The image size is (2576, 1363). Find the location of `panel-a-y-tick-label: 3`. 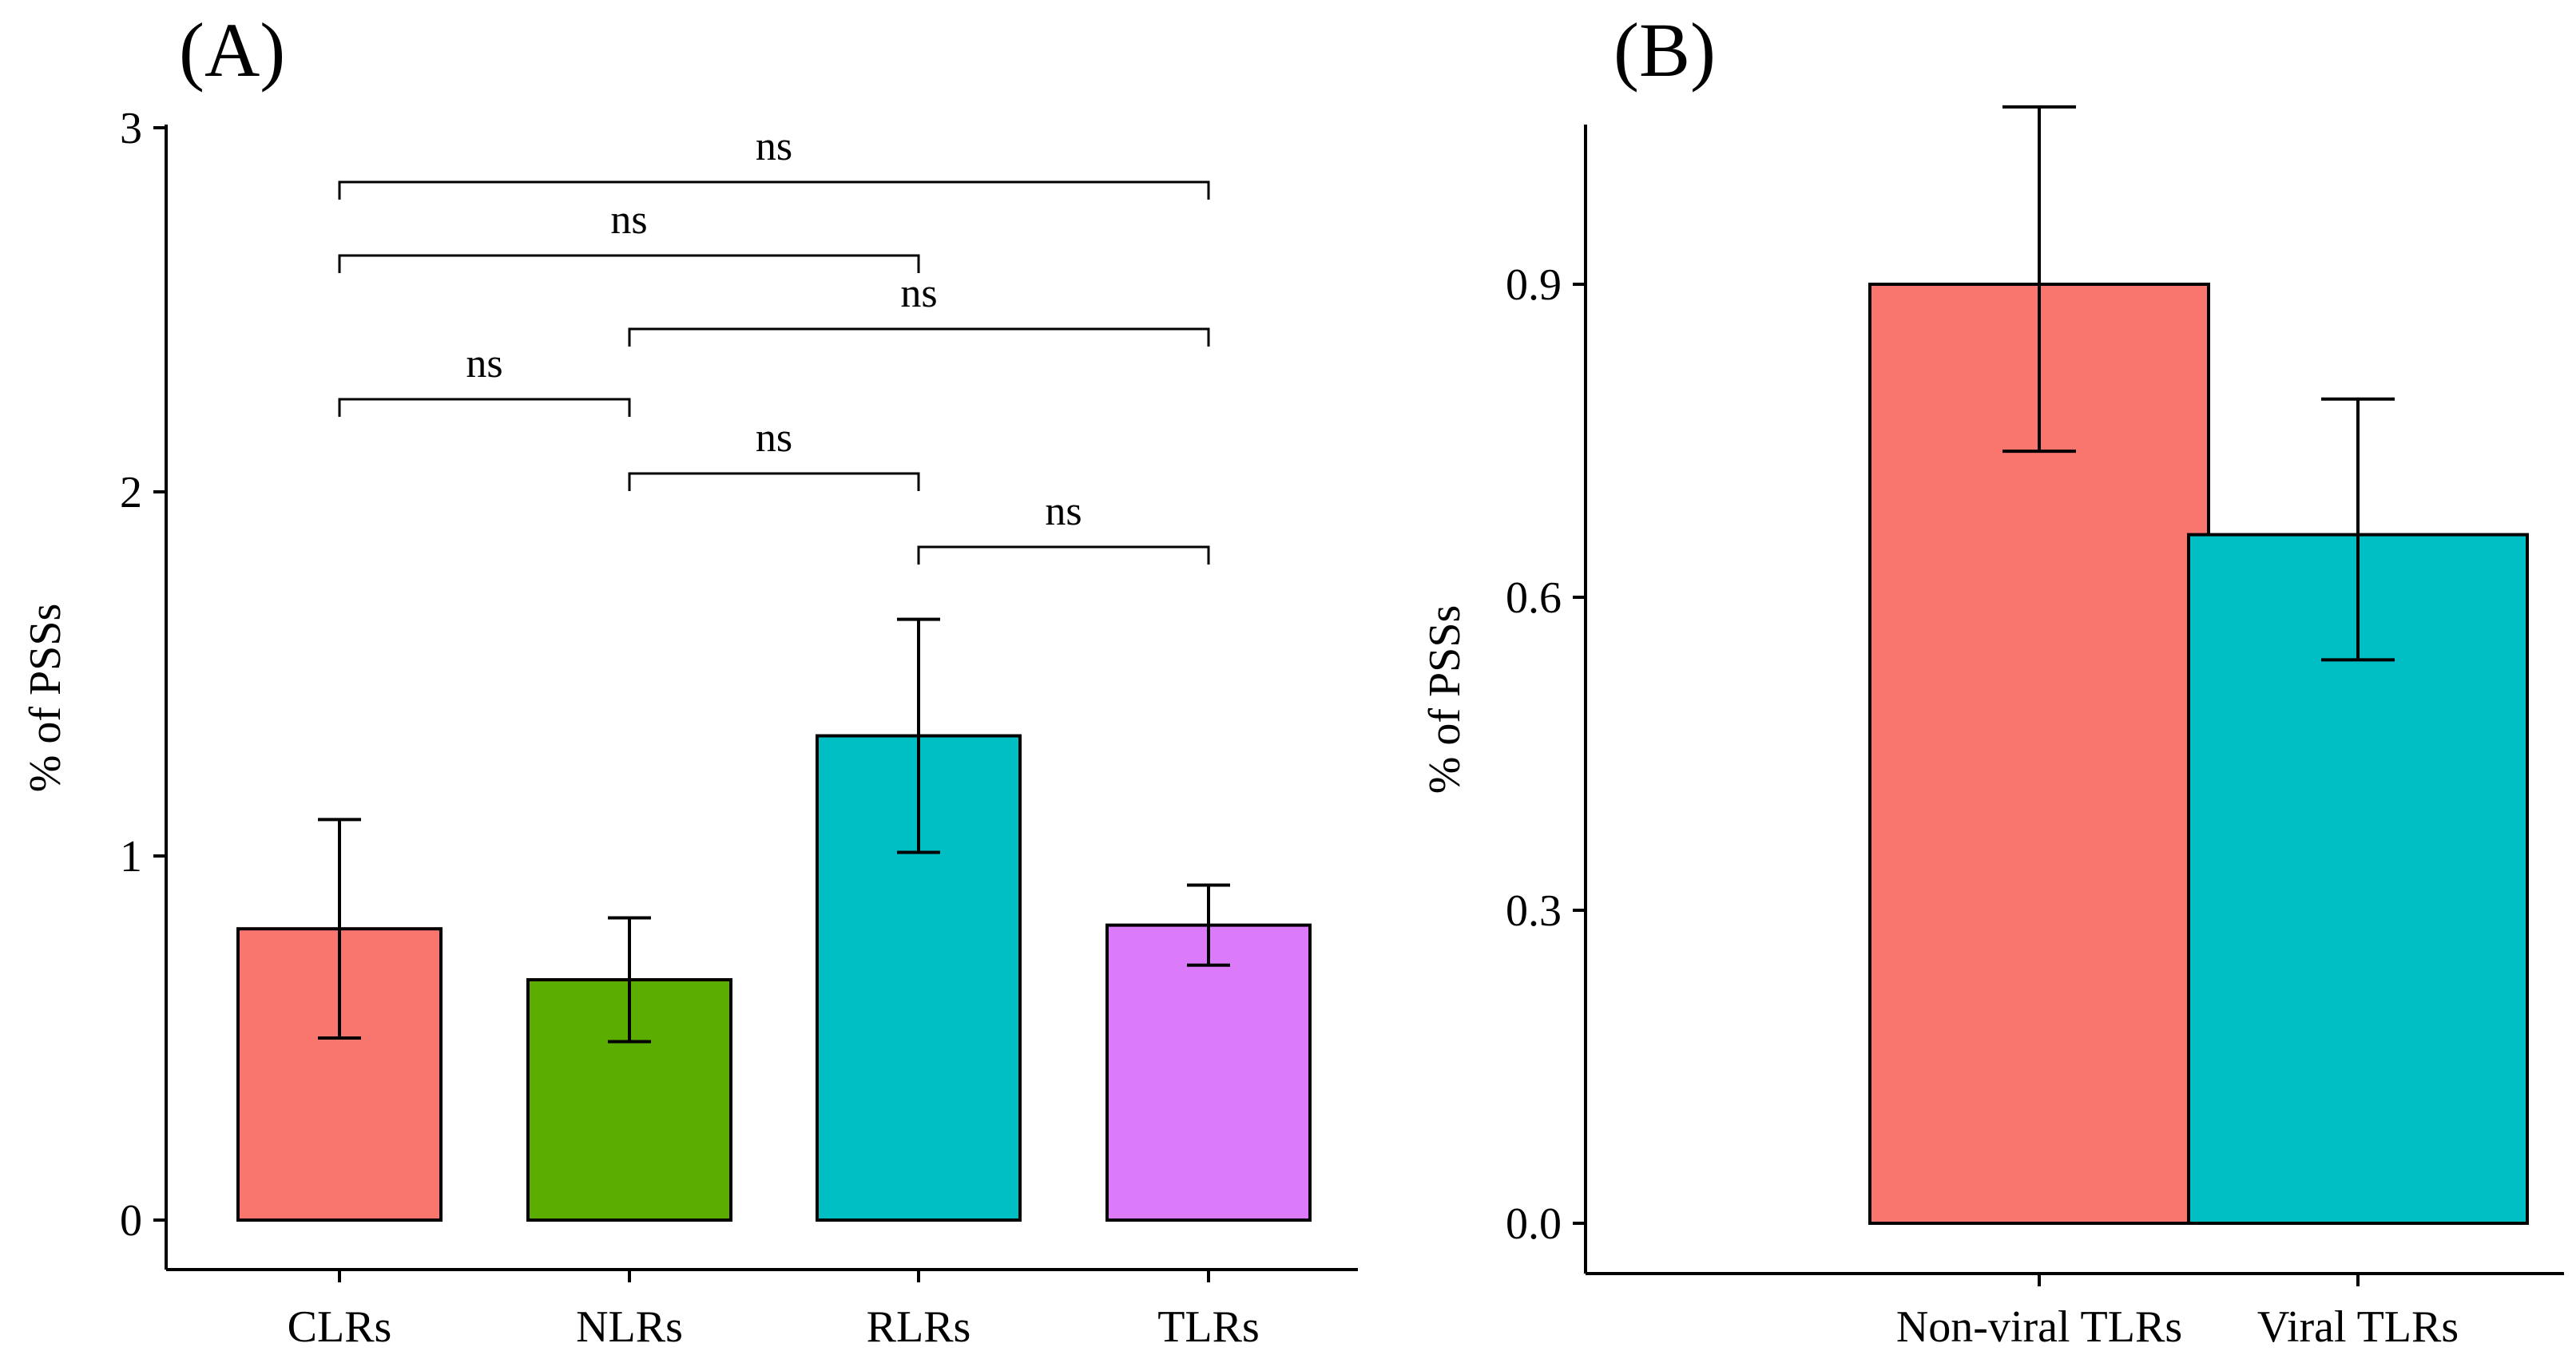

panel-a-y-tick-label: 3 is located at coordinates (131, 128).